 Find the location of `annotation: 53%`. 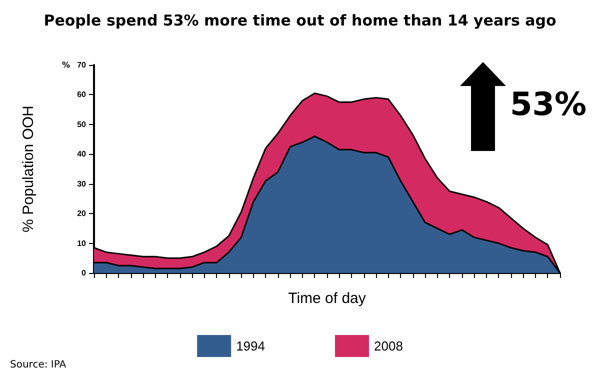

annotation: 53% is located at coordinates (548, 104).